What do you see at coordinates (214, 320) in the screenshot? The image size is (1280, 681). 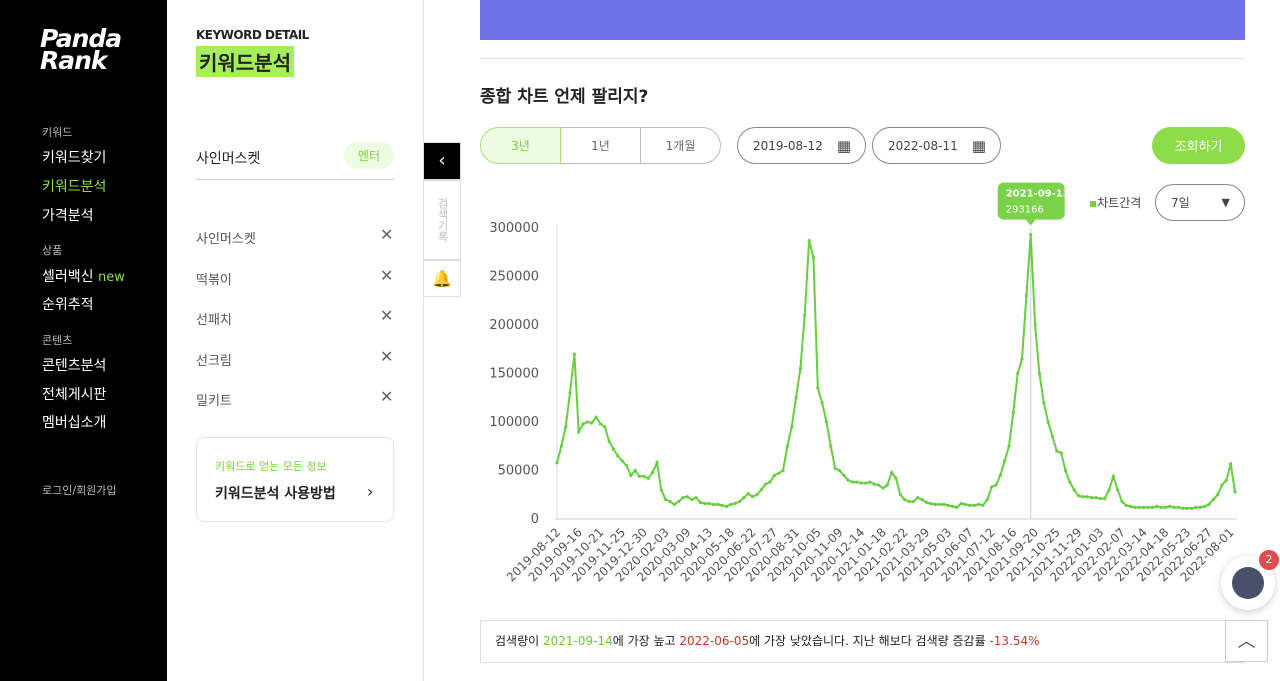 I see `history-item: 선패치` at bounding box center [214, 320].